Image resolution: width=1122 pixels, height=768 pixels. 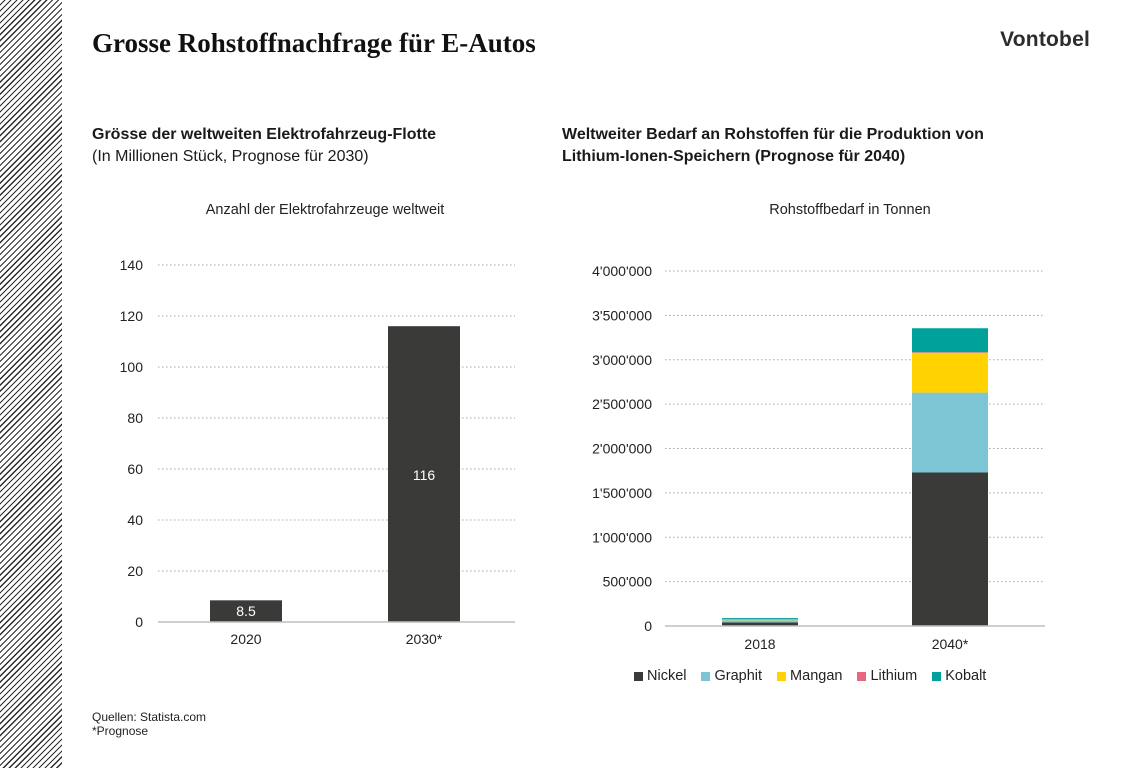 I want to click on right-bar-segment-lithium-2040, so click(x=950, y=352).